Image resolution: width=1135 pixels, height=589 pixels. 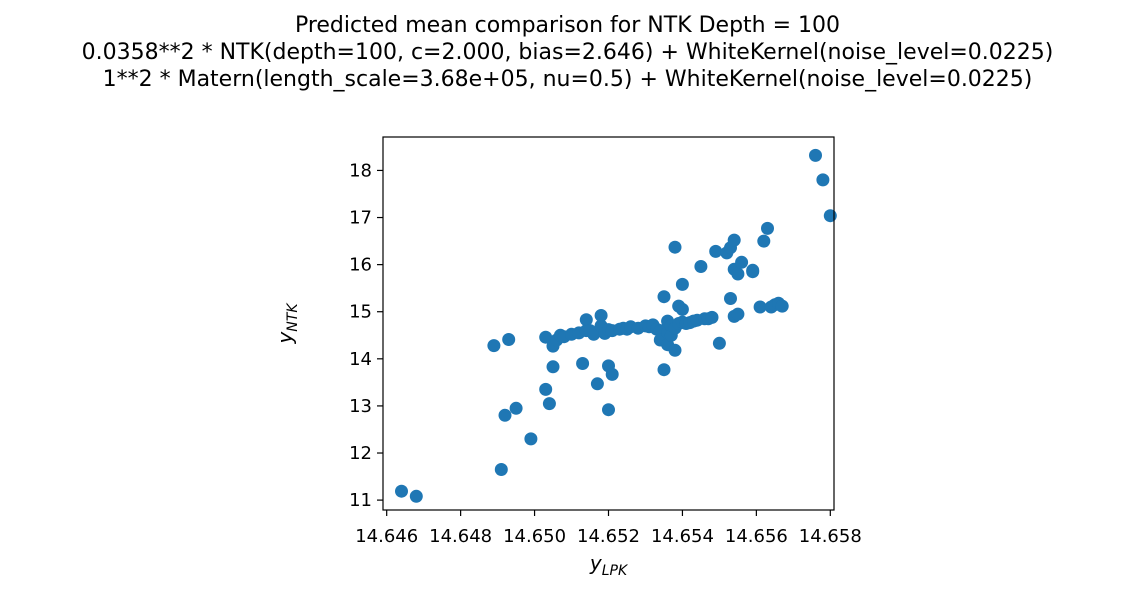 What do you see at coordinates (360, 359) in the screenshot?
I see `y-tick-label: 14` at bounding box center [360, 359].